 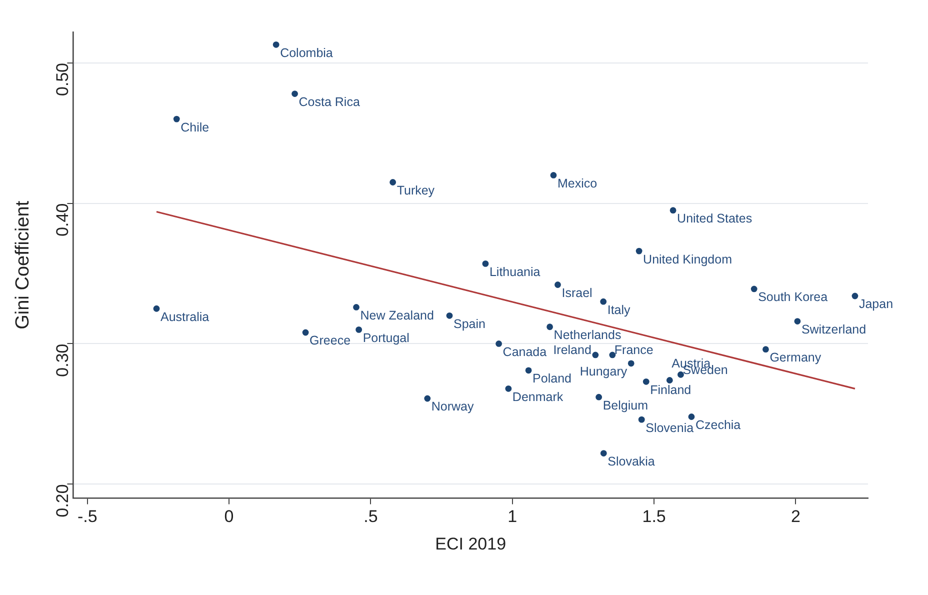 I want to click on x-tick-label: 2, so click(x=795, y=516).